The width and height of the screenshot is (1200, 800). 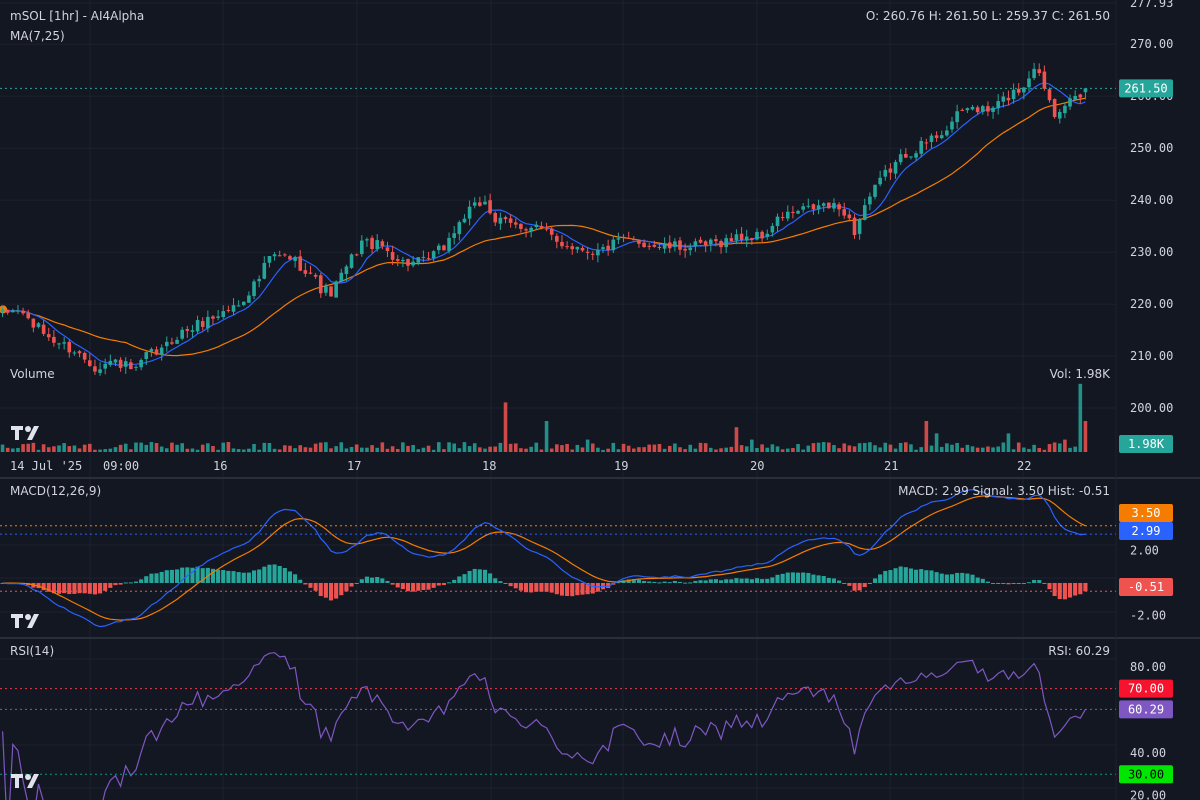 What do you see at coordinates (354, 466) in the screenshot?
I see `time-tick-label: 17` at bounding box center [354, 466].